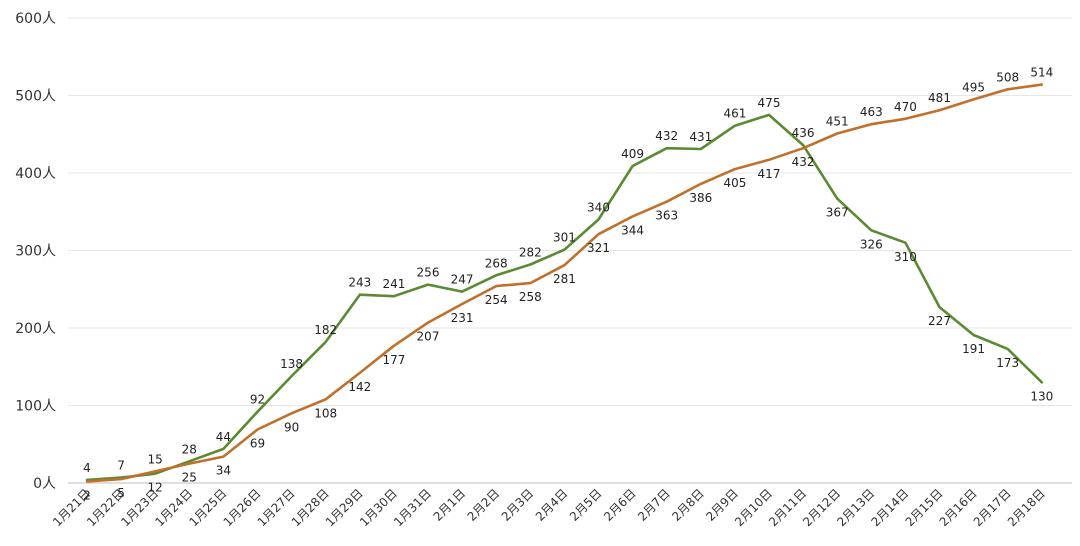 This screenshot has width=1080, height=546. I want to click on data-label: 310, so click(905, 257).